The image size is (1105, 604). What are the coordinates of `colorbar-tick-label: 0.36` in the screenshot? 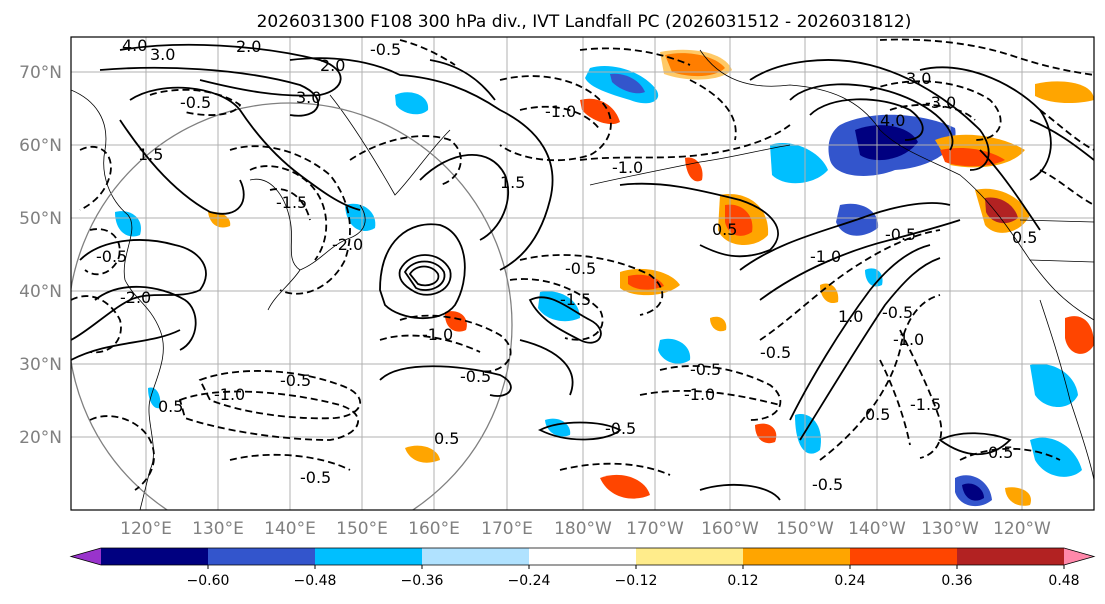 It's located at (956, 581).